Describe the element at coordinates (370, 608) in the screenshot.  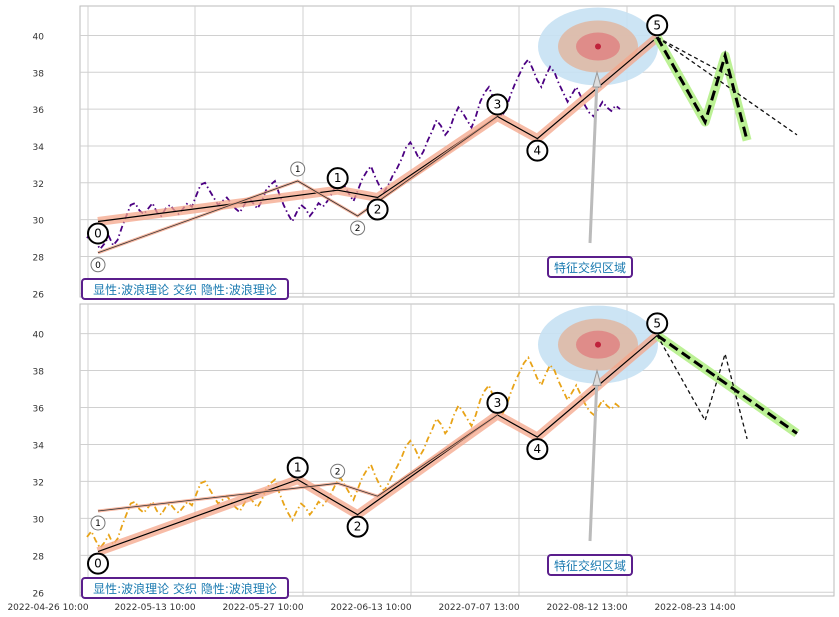
I see `x-tick-label: 2022-06-13 10:00` at that location.